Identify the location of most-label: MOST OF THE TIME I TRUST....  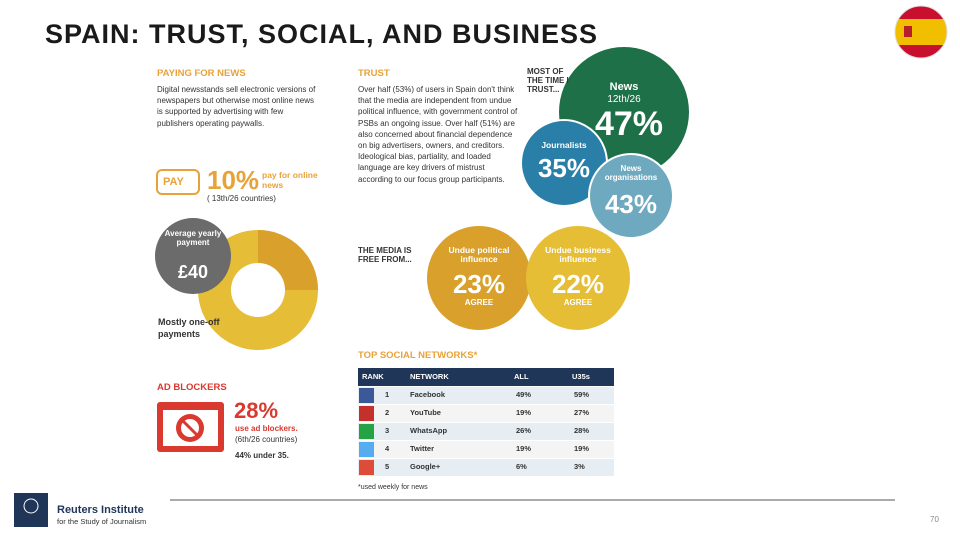
(548, 80).